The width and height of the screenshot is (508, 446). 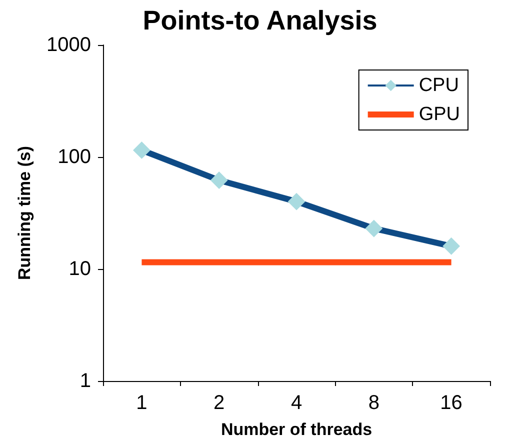 What do you see at coordinates (260, 21) in the screenshot?
I see `chart-title: Points-to Analysis` at bounding box center [260, 21].